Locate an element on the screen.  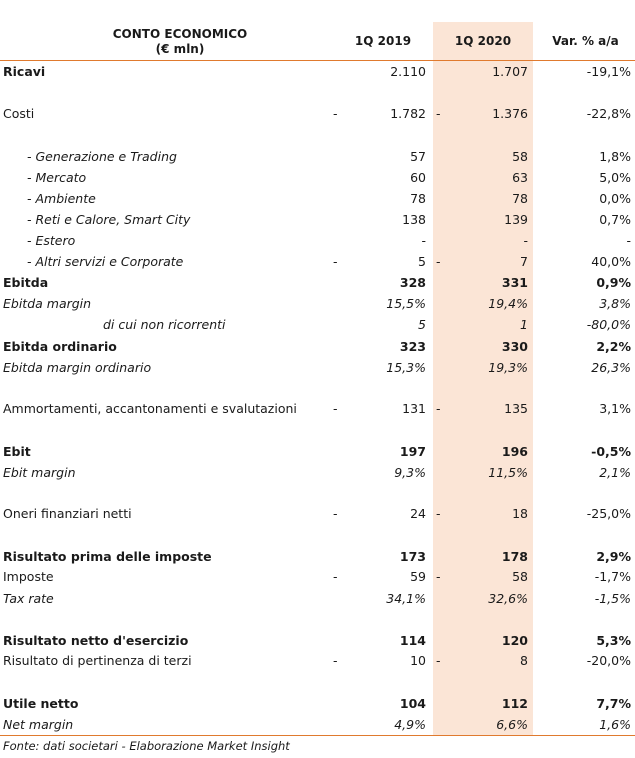
row-costi: Costi - 1.782 - 1.376 -22,8% is located at coordinates (317, 114).